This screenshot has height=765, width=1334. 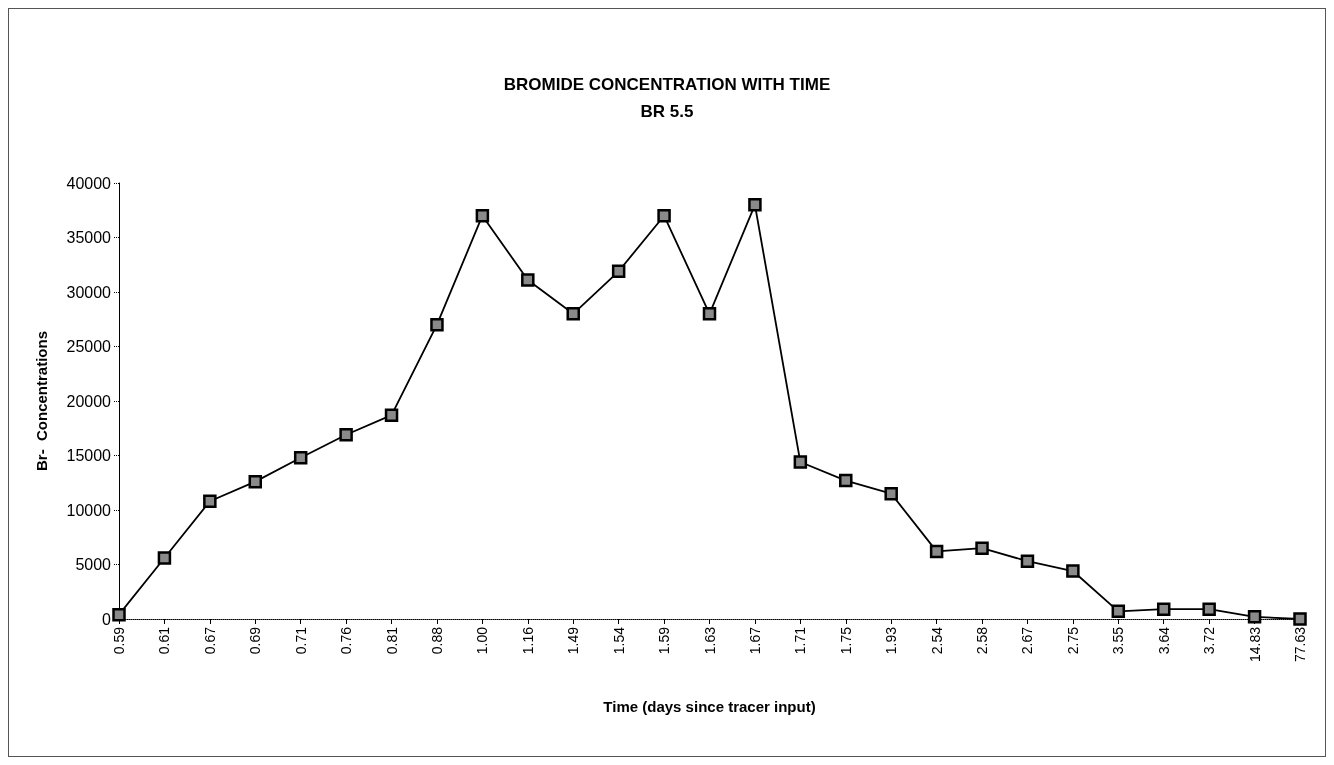 I want to click on y-tick-label: 0, so click(x=107, y=619).